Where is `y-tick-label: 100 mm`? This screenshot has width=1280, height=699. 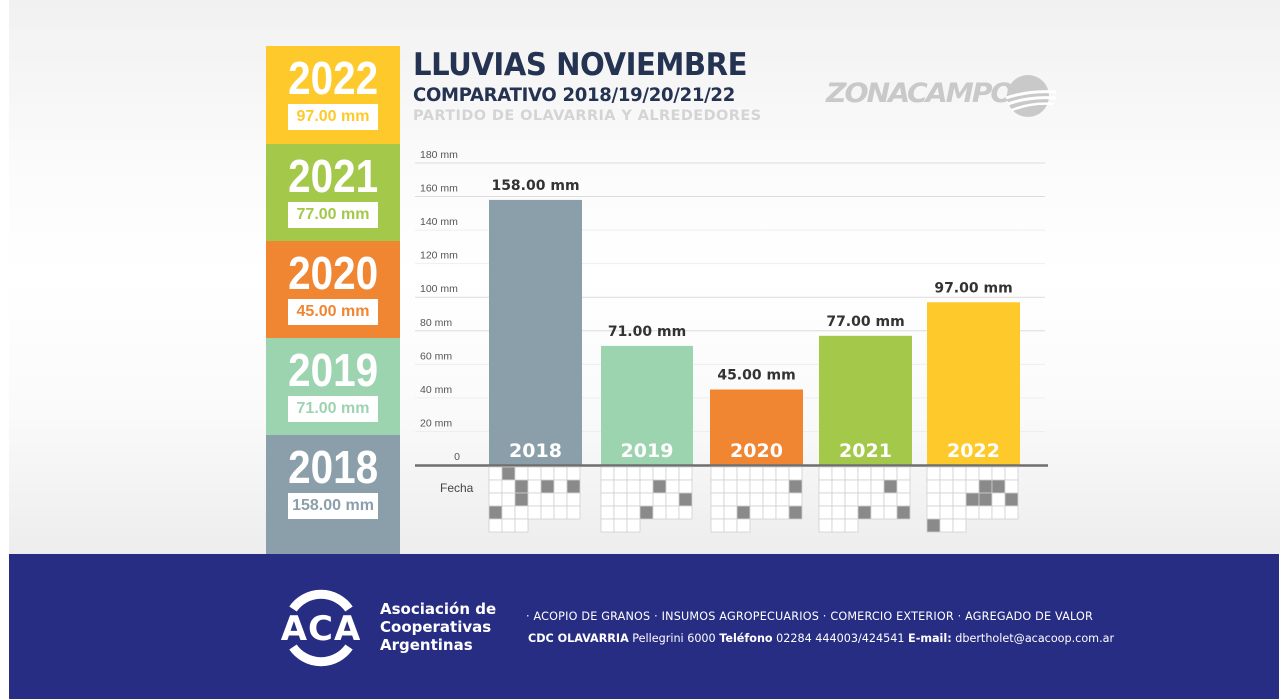
y-tick-label: 100 mm is located at coordinates (439, 289).